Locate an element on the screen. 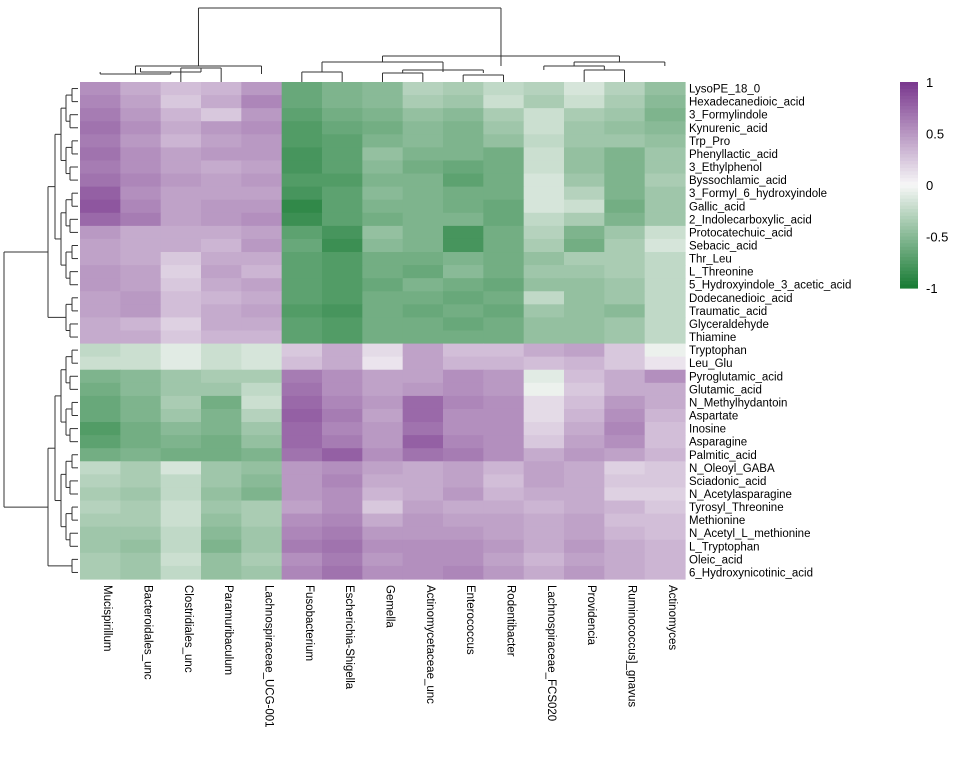 The height and width of the screenshot is (764, 957). row-label: Glyceraldehyde is located at coordinates (729, 325).